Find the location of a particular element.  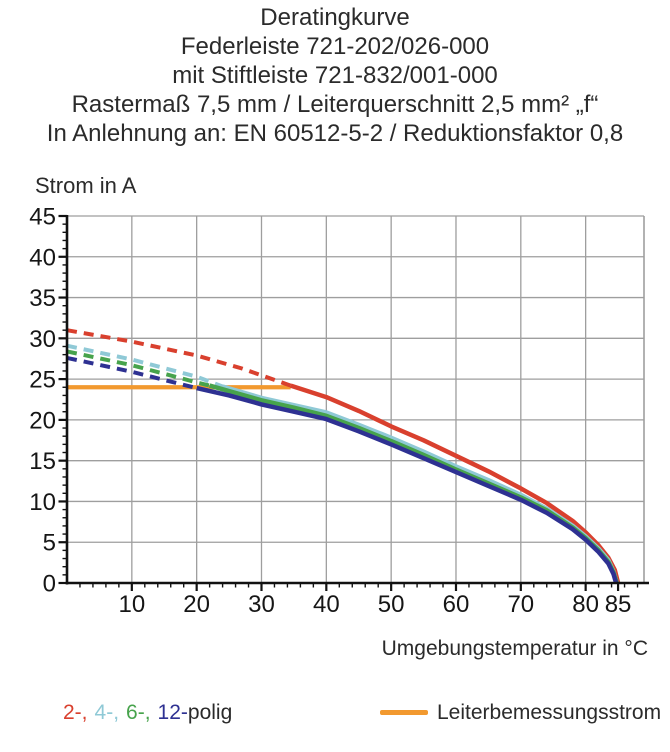

legend-pole-item: polig is located at coordinates (210, 712).